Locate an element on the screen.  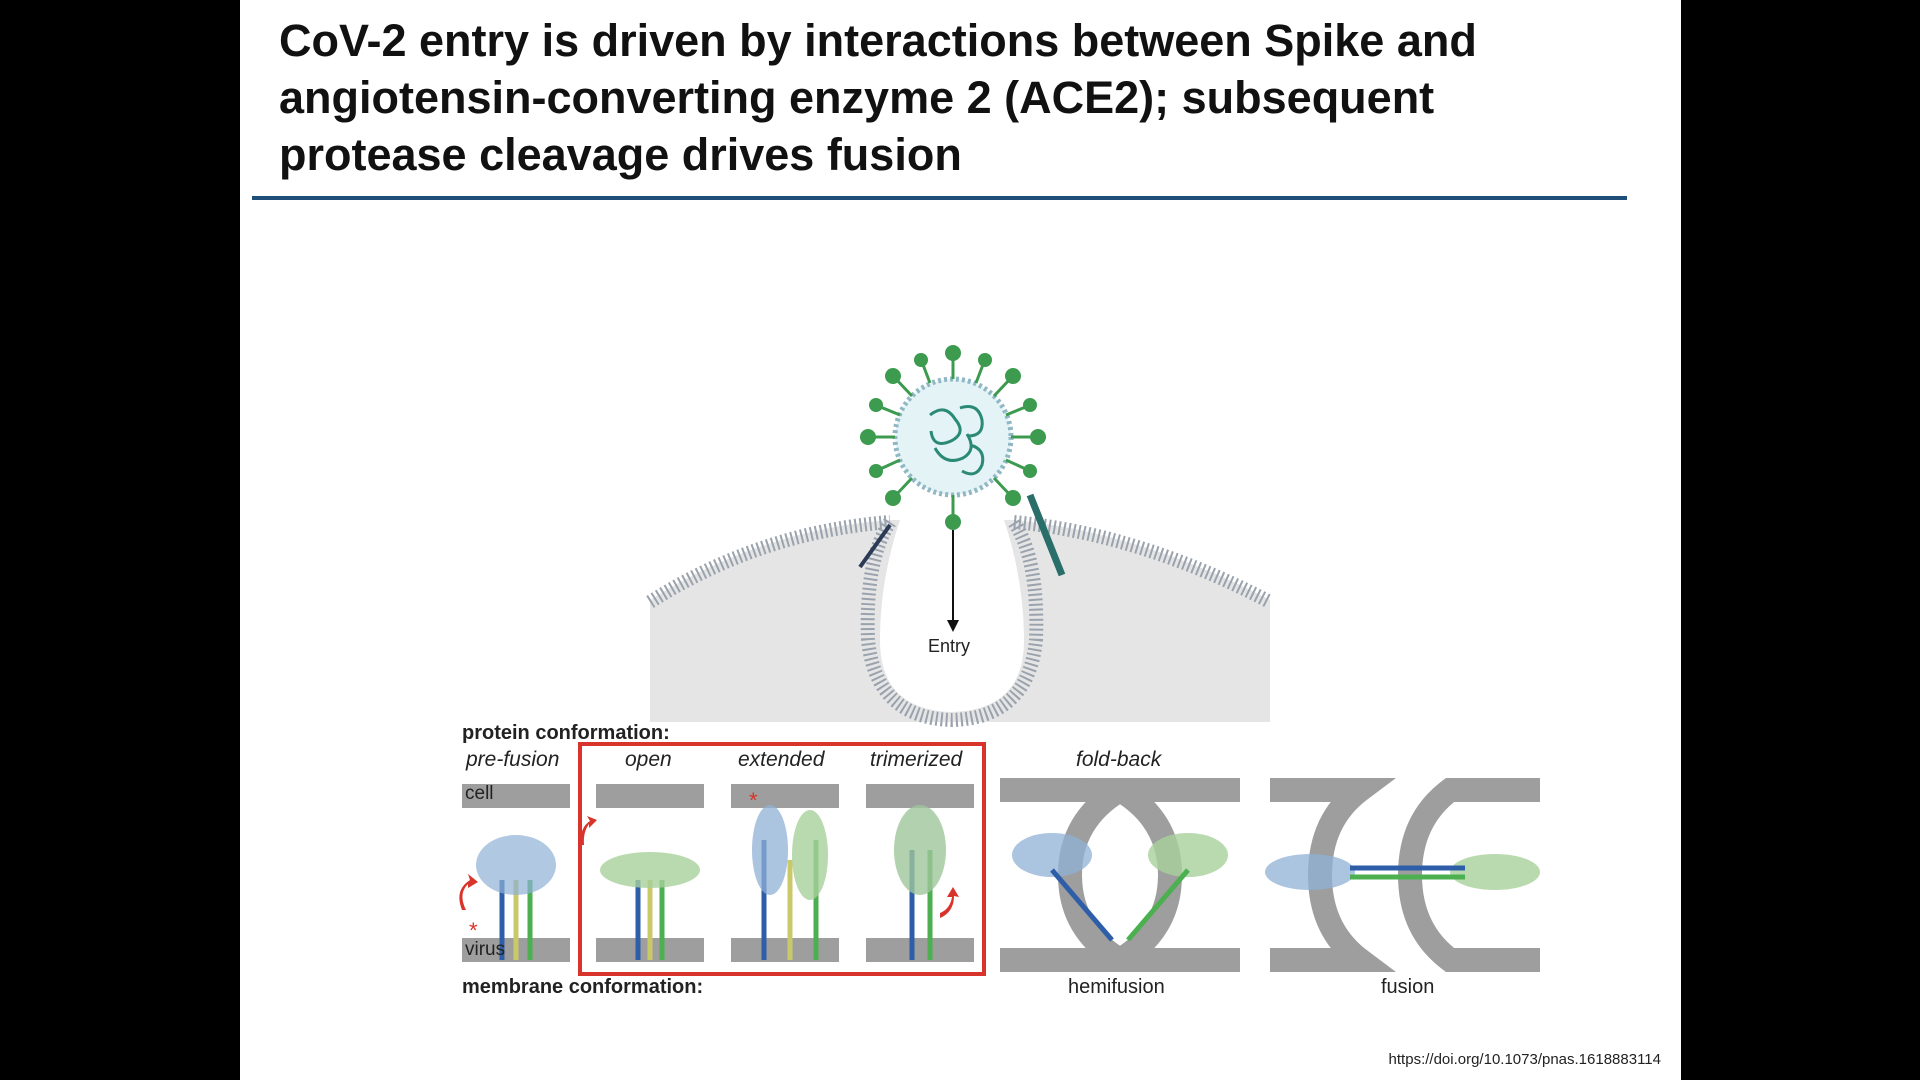
cell-membrane-bars is located at coordinates (718, 796).